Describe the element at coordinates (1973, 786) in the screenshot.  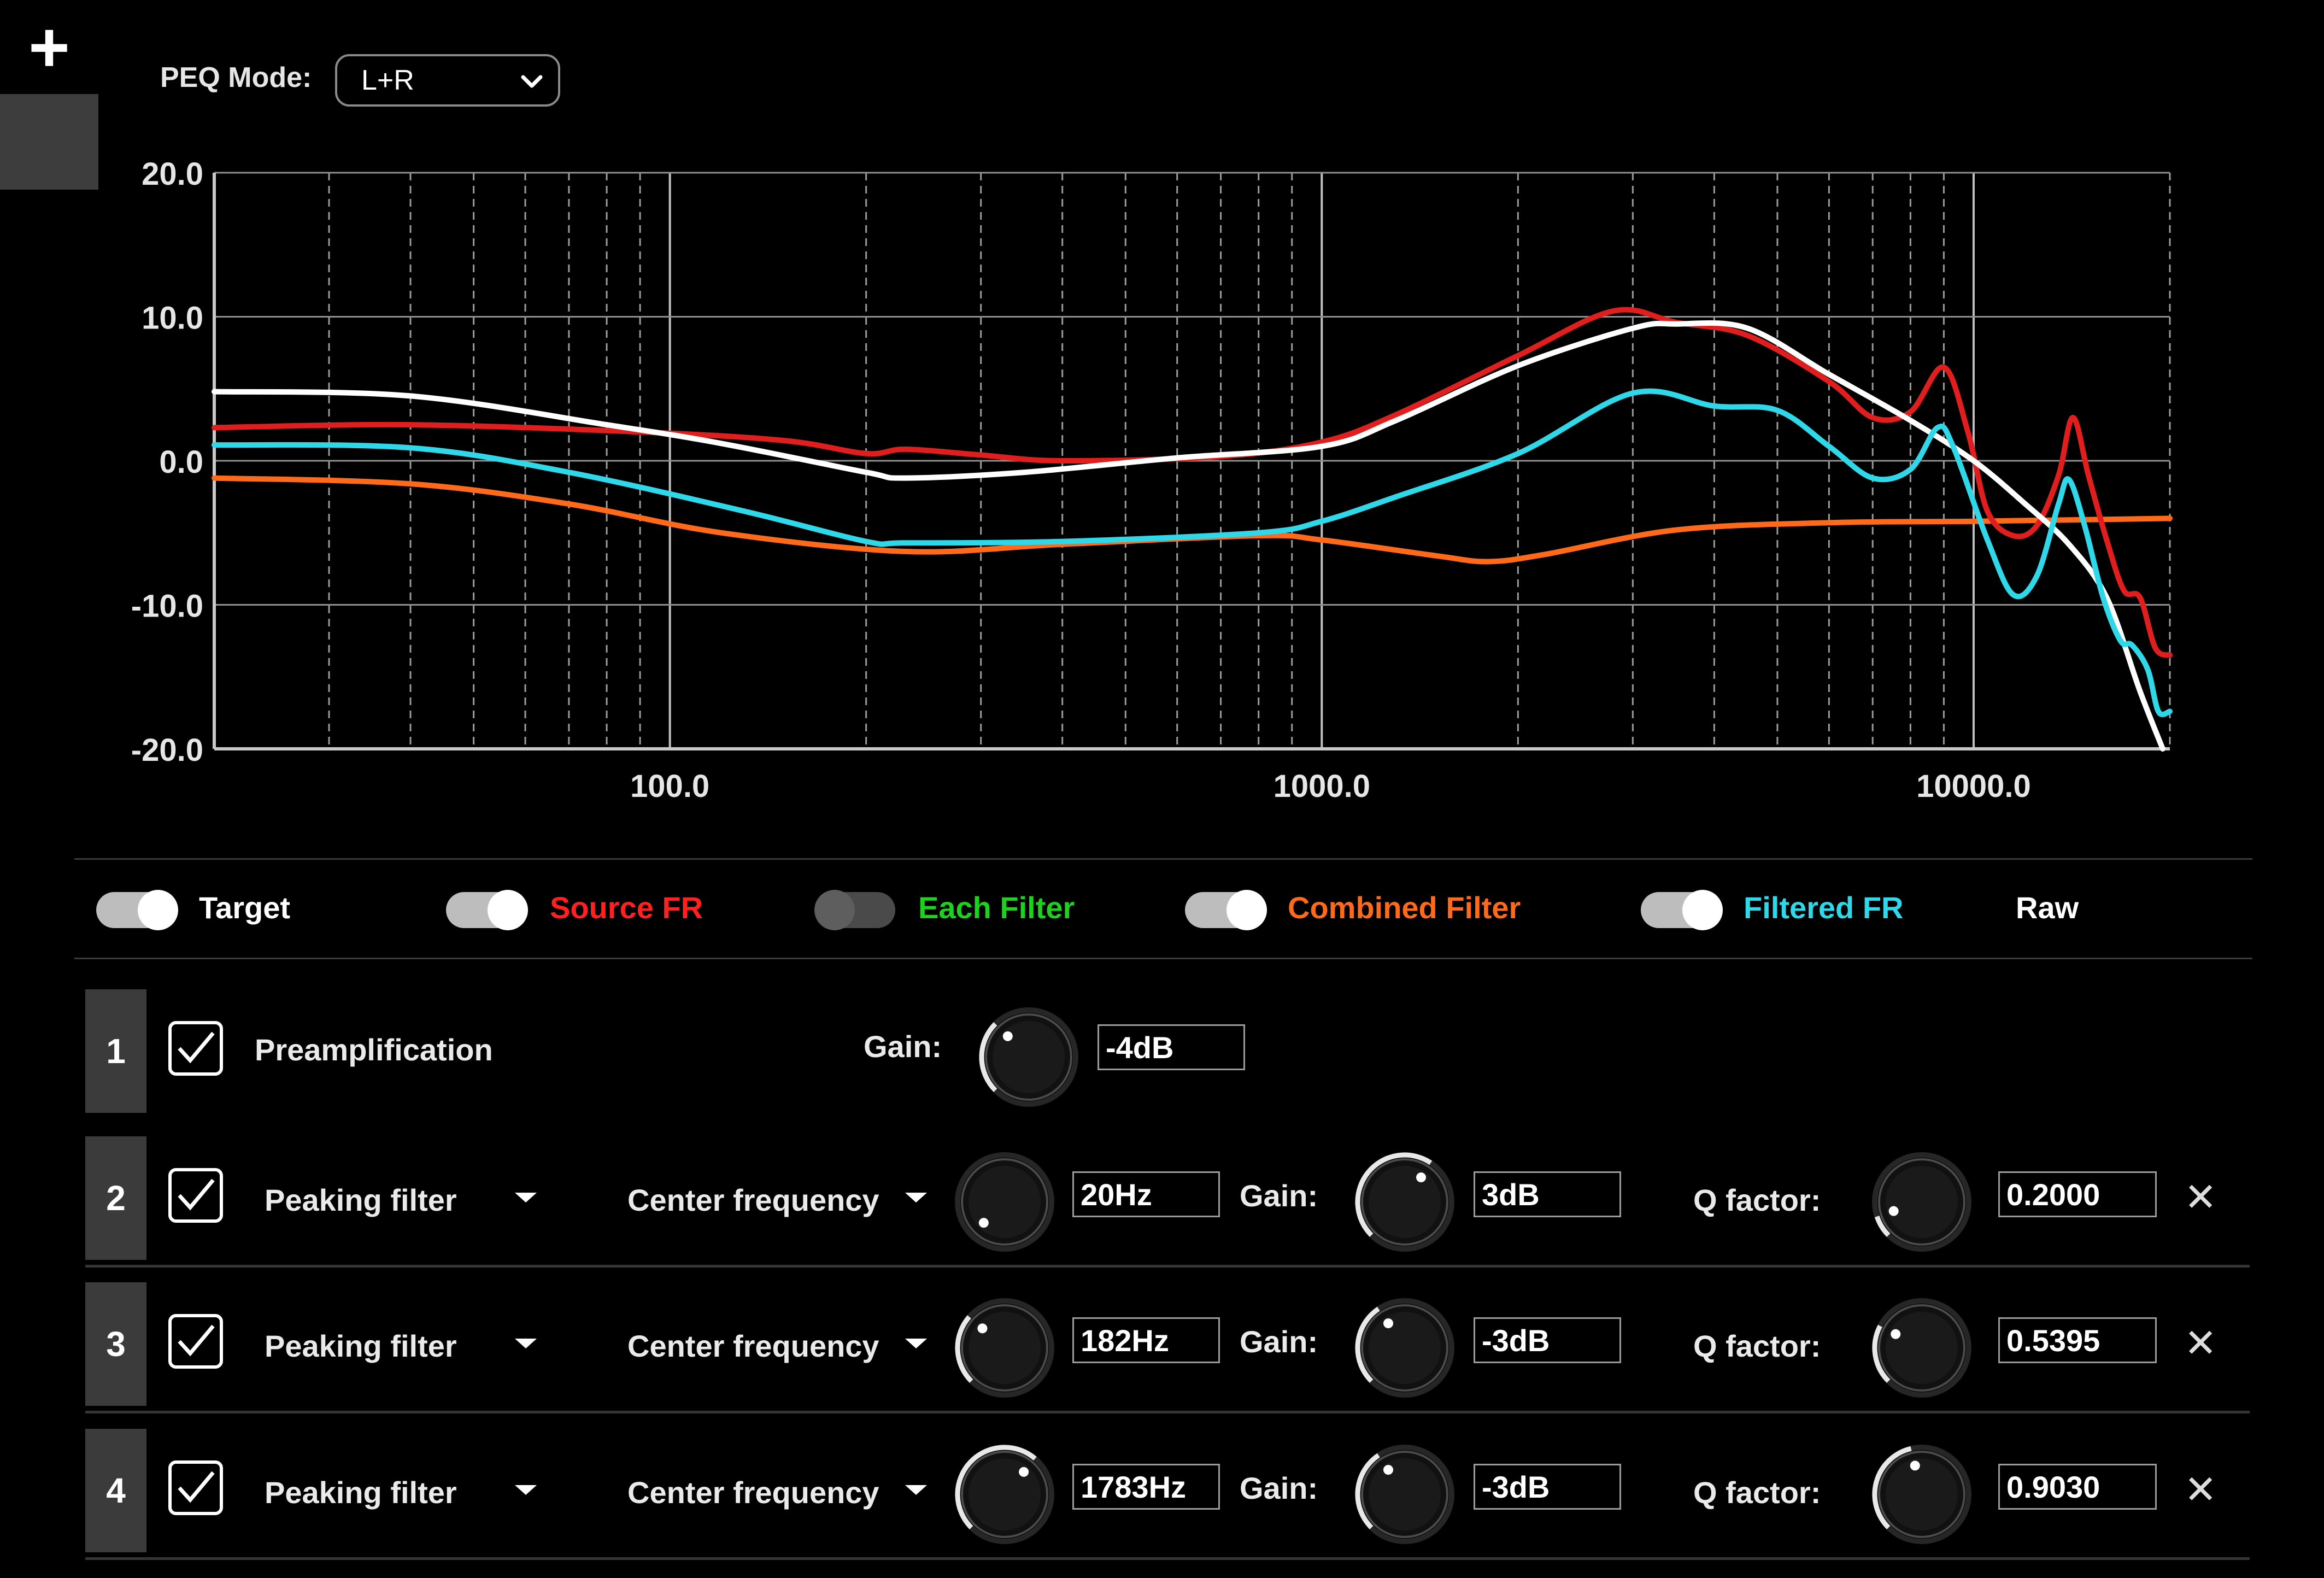
I see `x-tick-label: 10000.0` at that location.